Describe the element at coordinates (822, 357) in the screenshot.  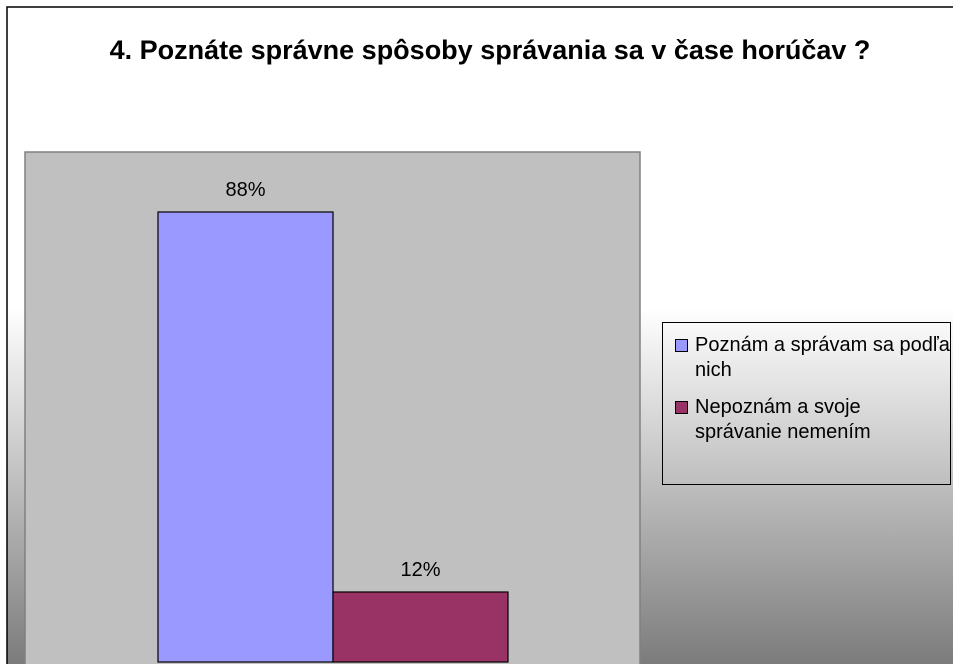
I see `legend-label: Poznám a správam sa podľa nich` at that location.